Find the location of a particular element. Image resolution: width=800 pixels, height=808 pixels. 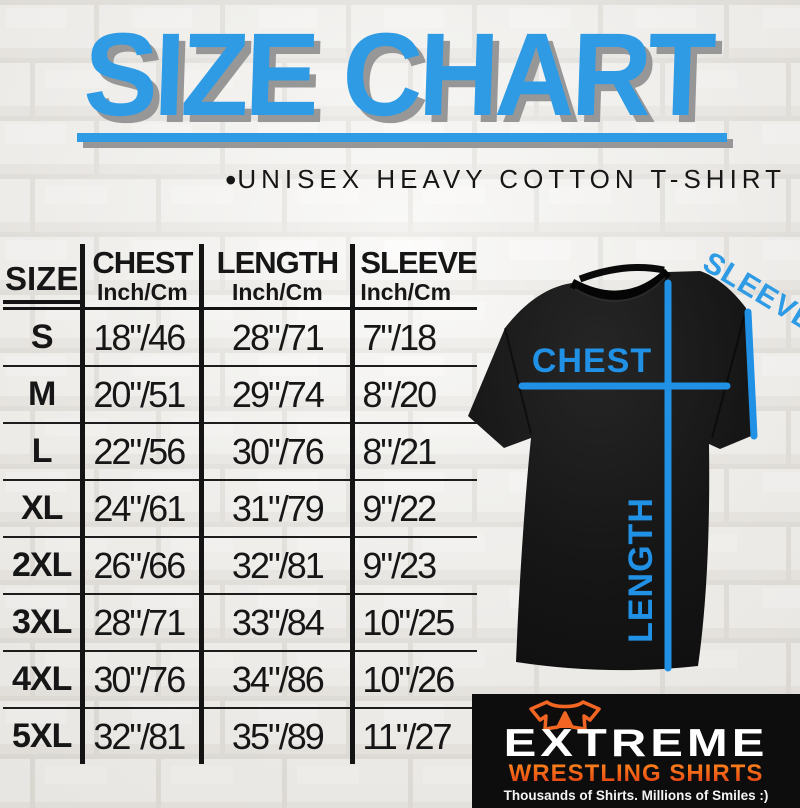

cell-sleeve: 10"/25 is located at coordinates (413, 623).